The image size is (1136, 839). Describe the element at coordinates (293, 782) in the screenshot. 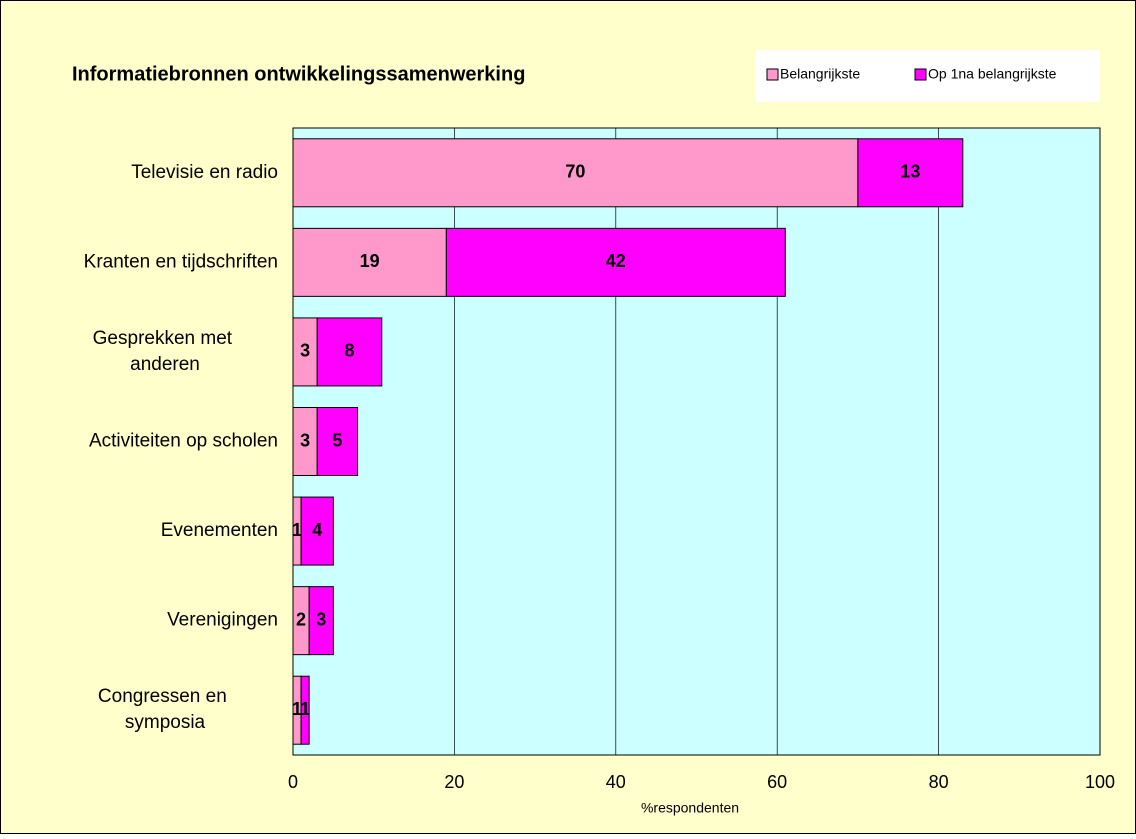

I see `x-tick-label: 0` at that location.